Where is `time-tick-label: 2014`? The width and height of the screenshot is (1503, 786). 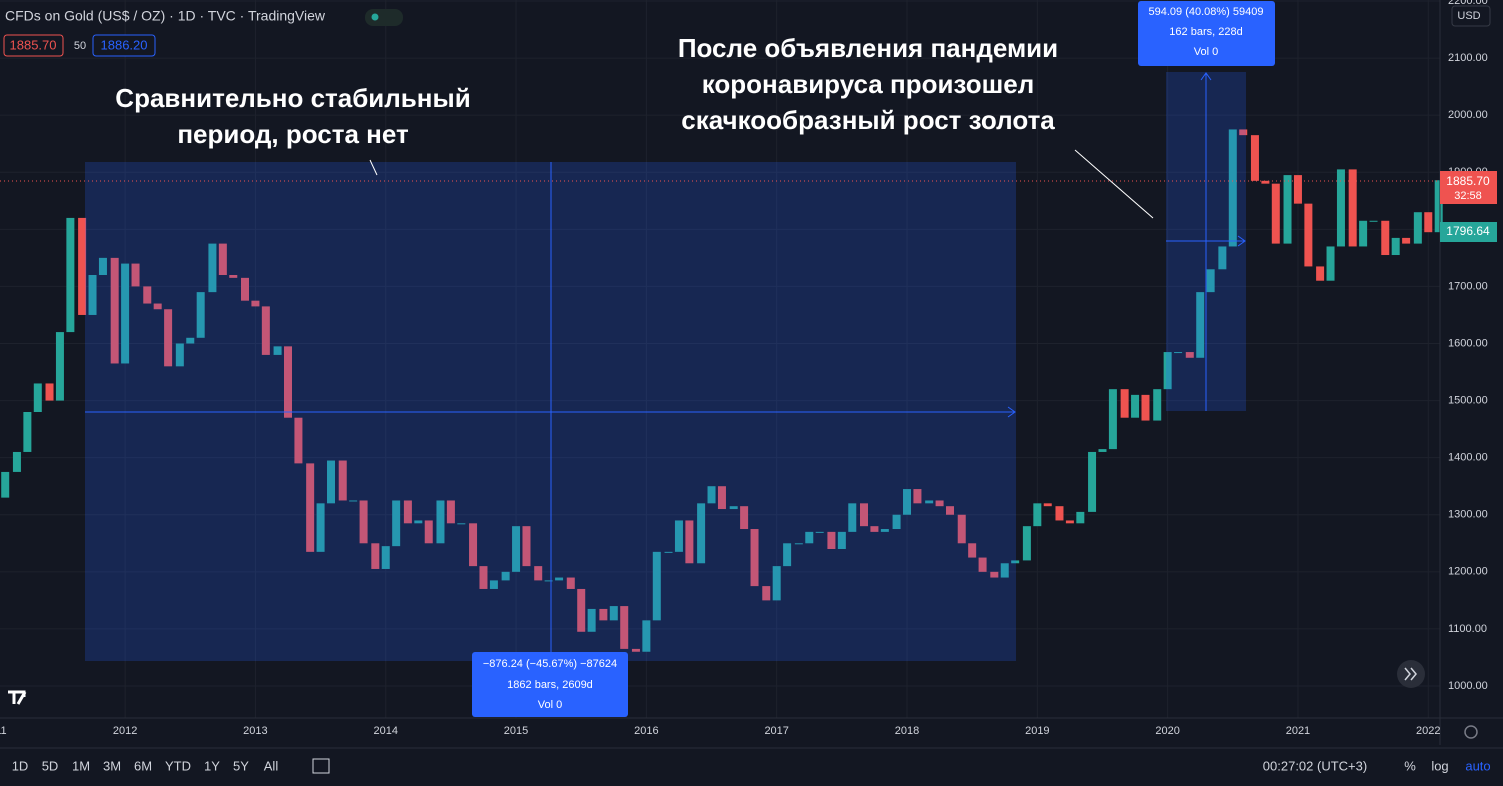 time-tick-label: 2014 is located at coordinates (385, 731).